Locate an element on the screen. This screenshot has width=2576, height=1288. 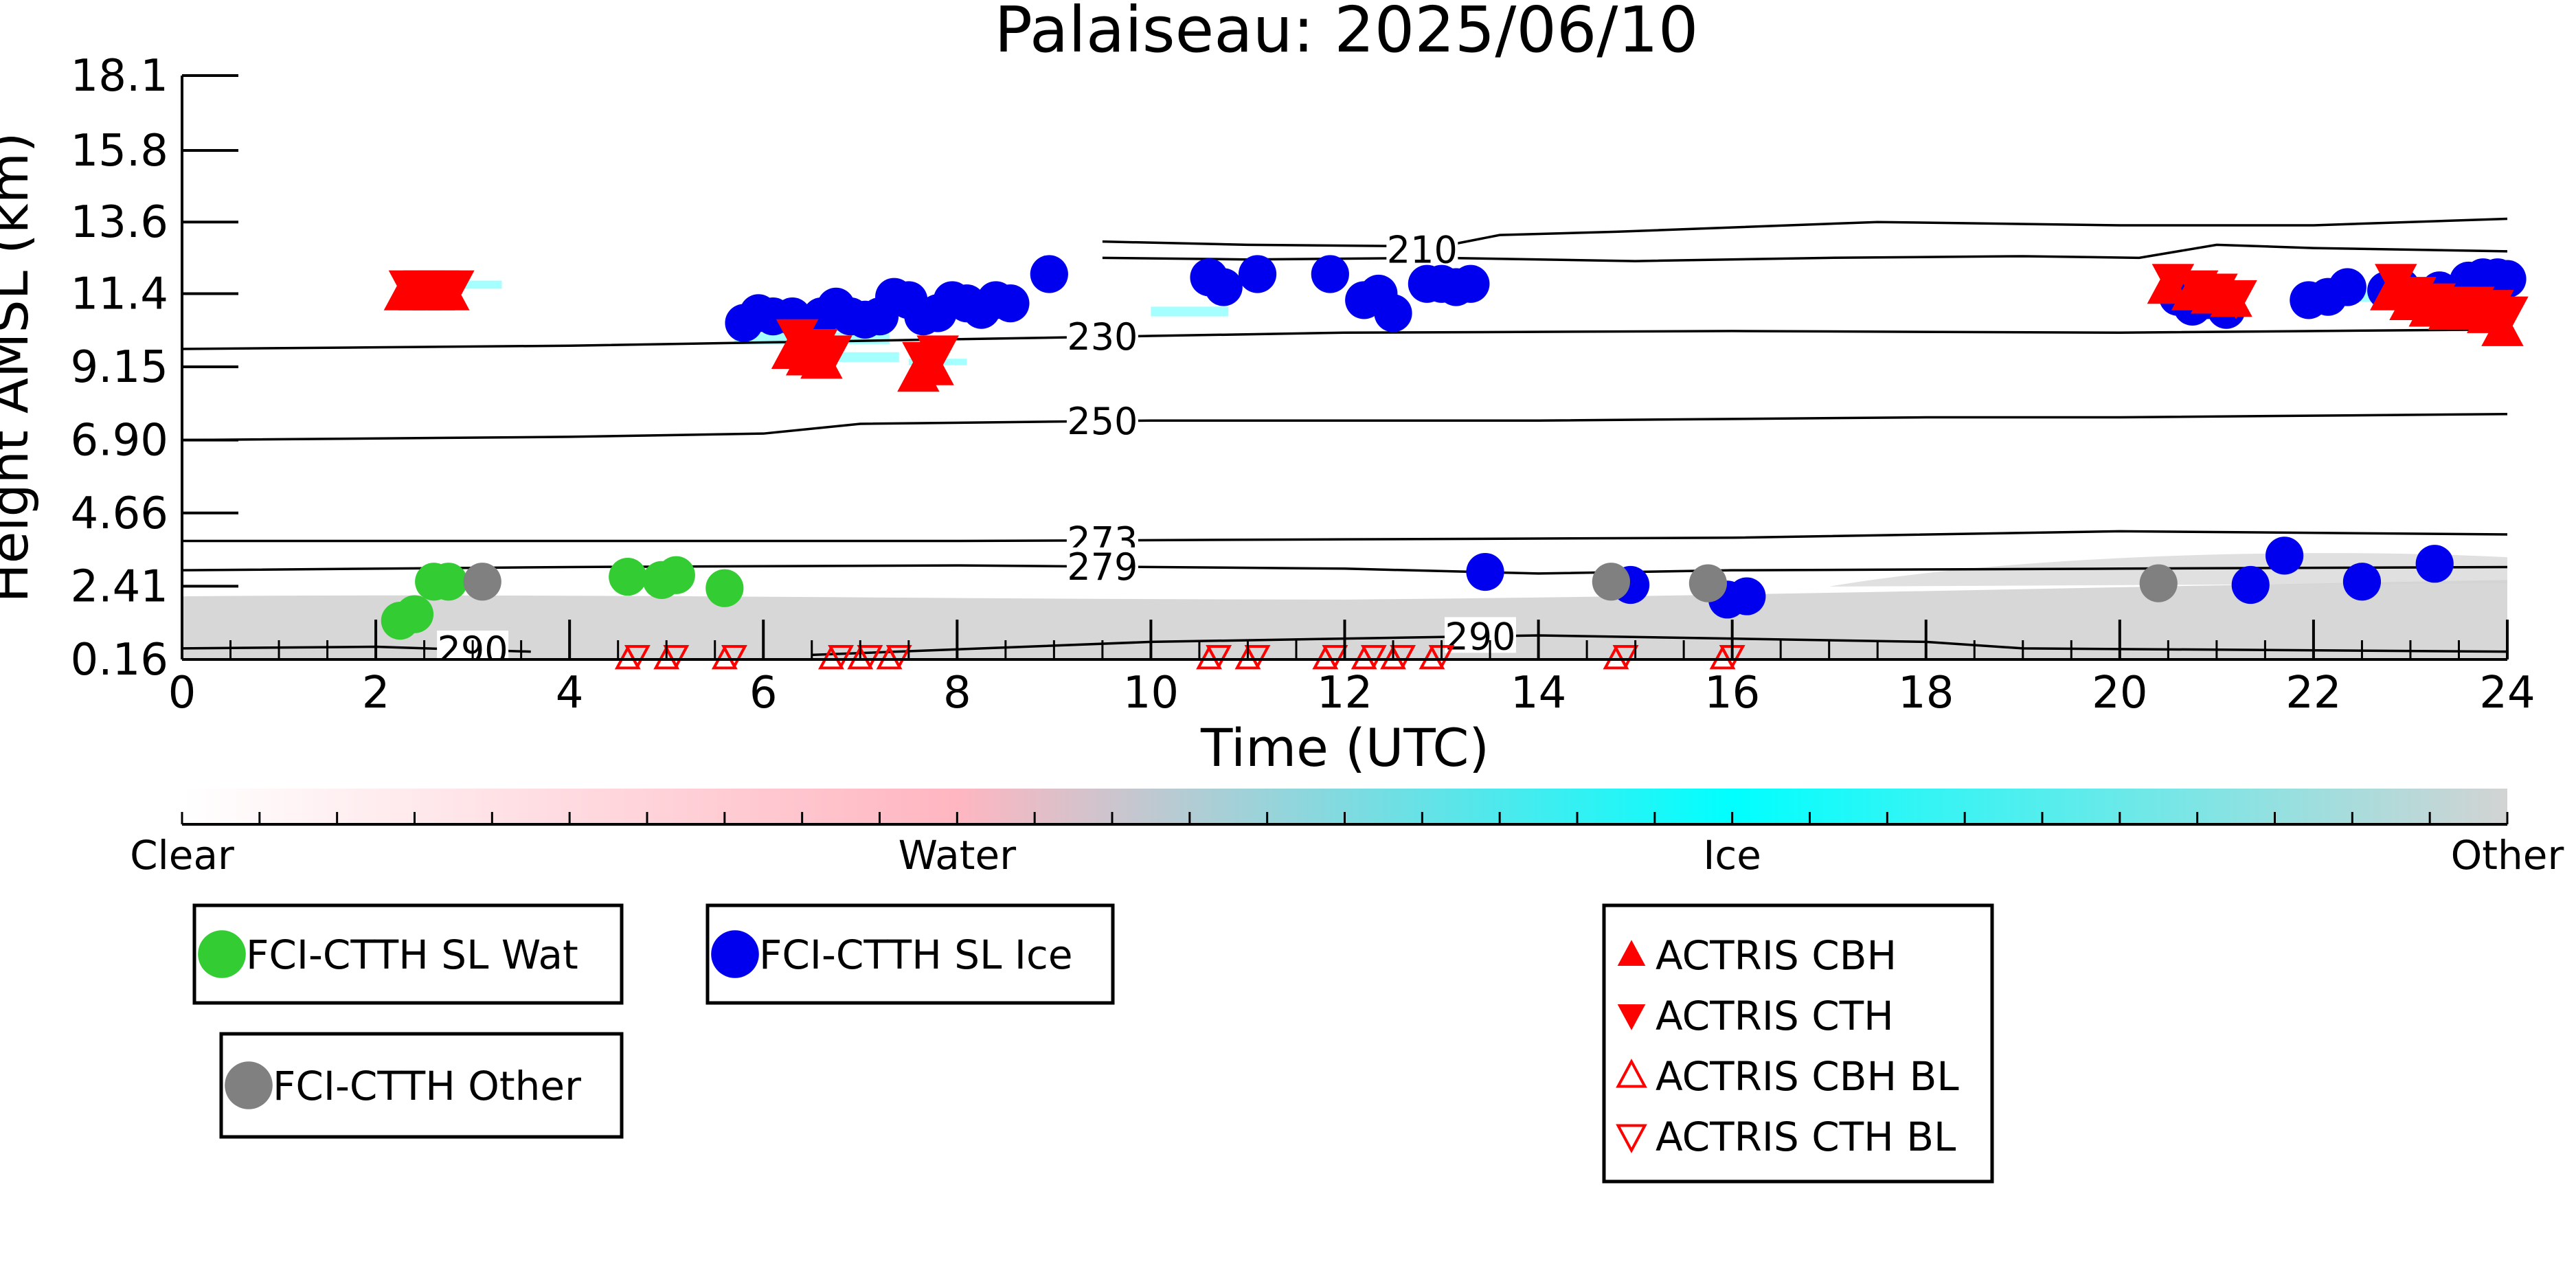
y-tick-label: 15.8 is located at coordinates (120, 151).